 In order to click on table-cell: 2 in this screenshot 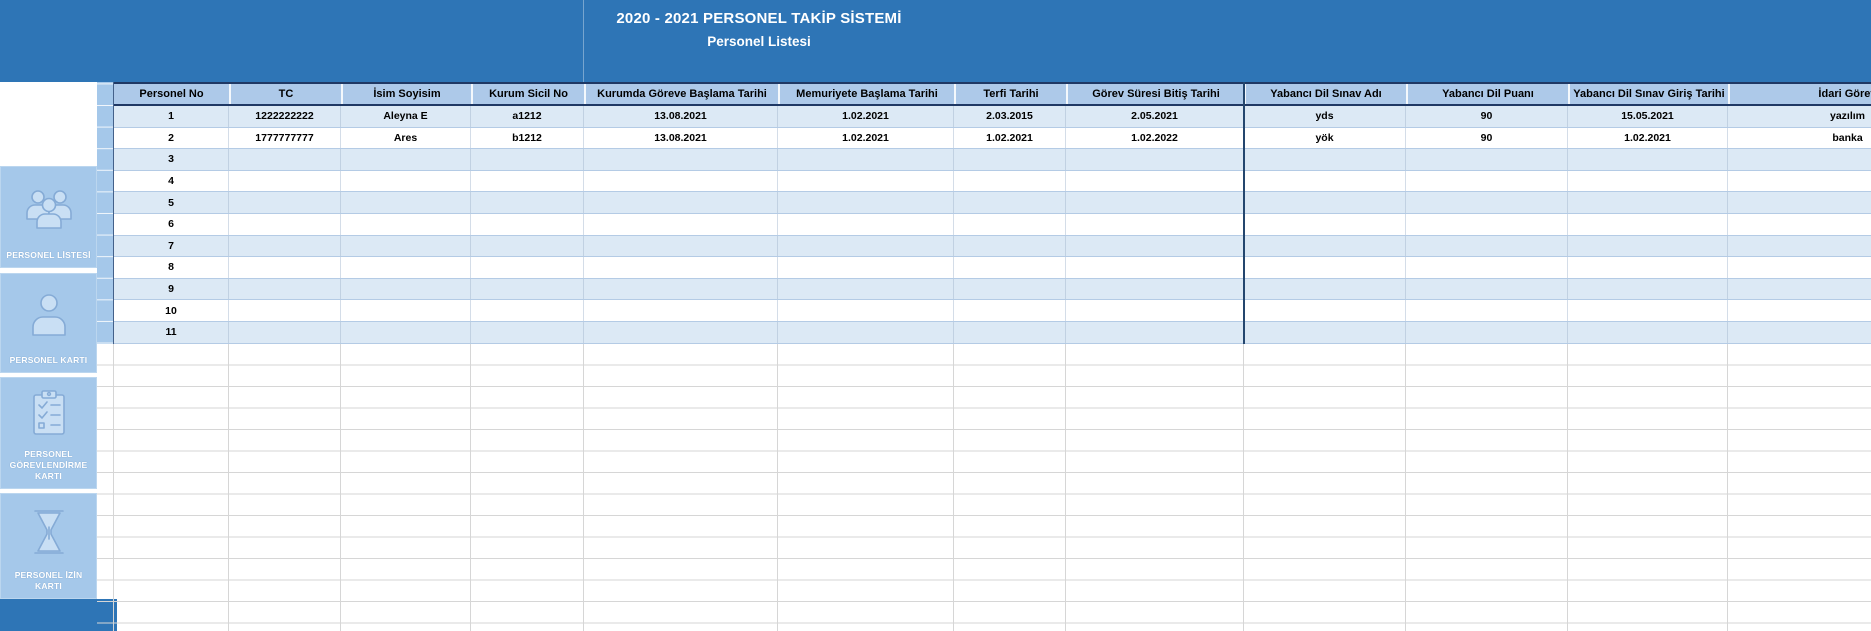, I will do `click(171, 138)`.